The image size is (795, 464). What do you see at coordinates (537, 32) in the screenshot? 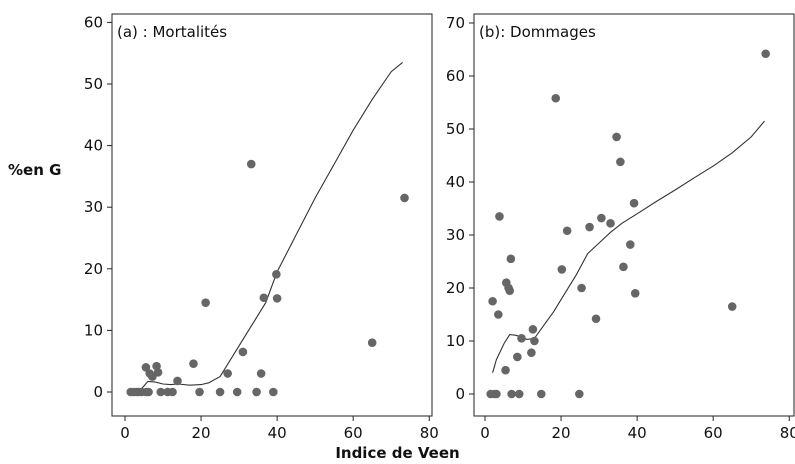
I see `panel-title: (b): Dommages` at bounding box center [537, 32].